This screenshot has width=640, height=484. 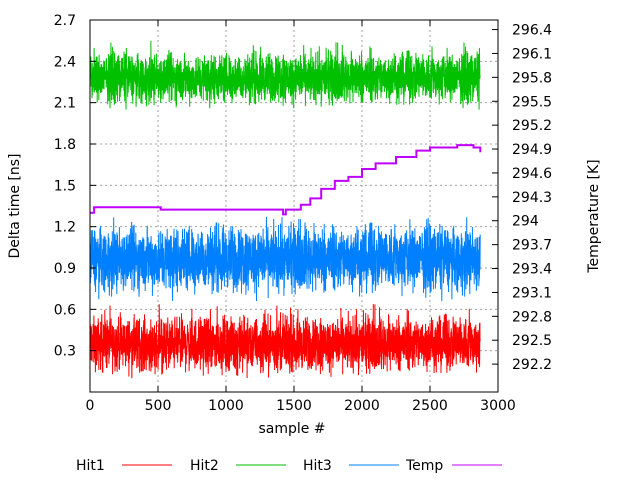 What do you see at coordinates (532, 78) in the screenshot?
I see `y2-tick-label: 295.8` at bounding box center [532, 78].